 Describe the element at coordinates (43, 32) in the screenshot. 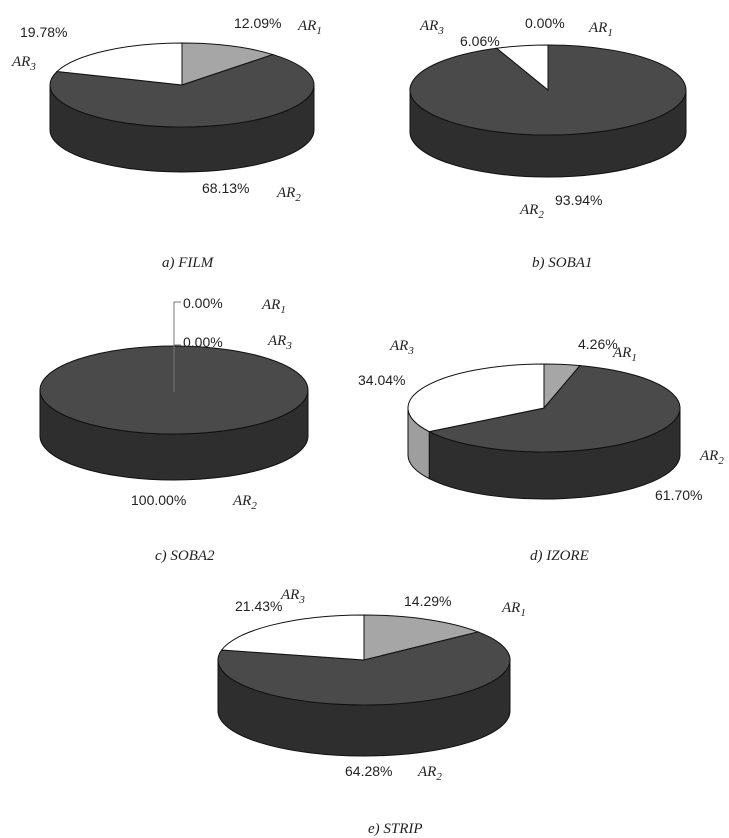

I see `data-label-1-ar3: 19.78%` at that location.